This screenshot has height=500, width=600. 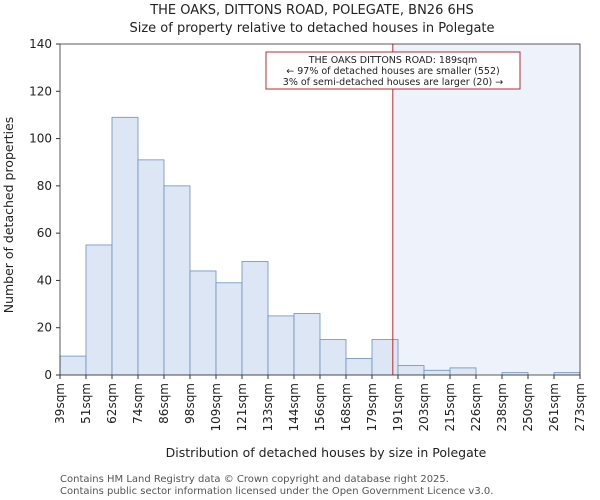 I want to click on y-axis-label: Number of detached properties, so click(x=8, y=215).